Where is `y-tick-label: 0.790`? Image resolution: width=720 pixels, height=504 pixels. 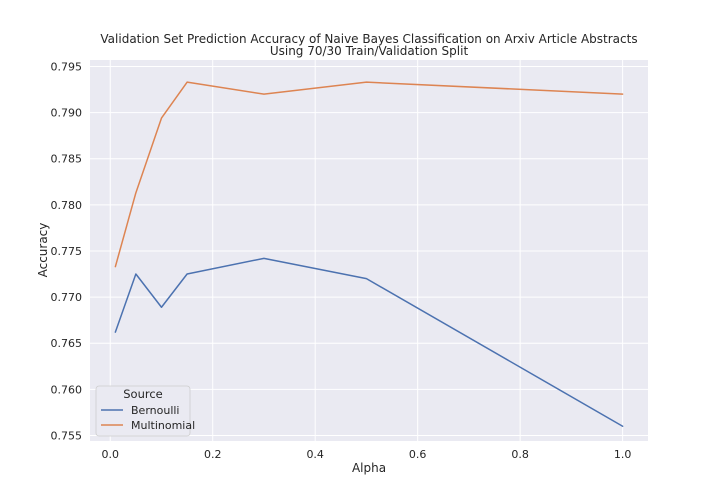 y-tick-label: 0.790 is located at coordinates (67, 113).